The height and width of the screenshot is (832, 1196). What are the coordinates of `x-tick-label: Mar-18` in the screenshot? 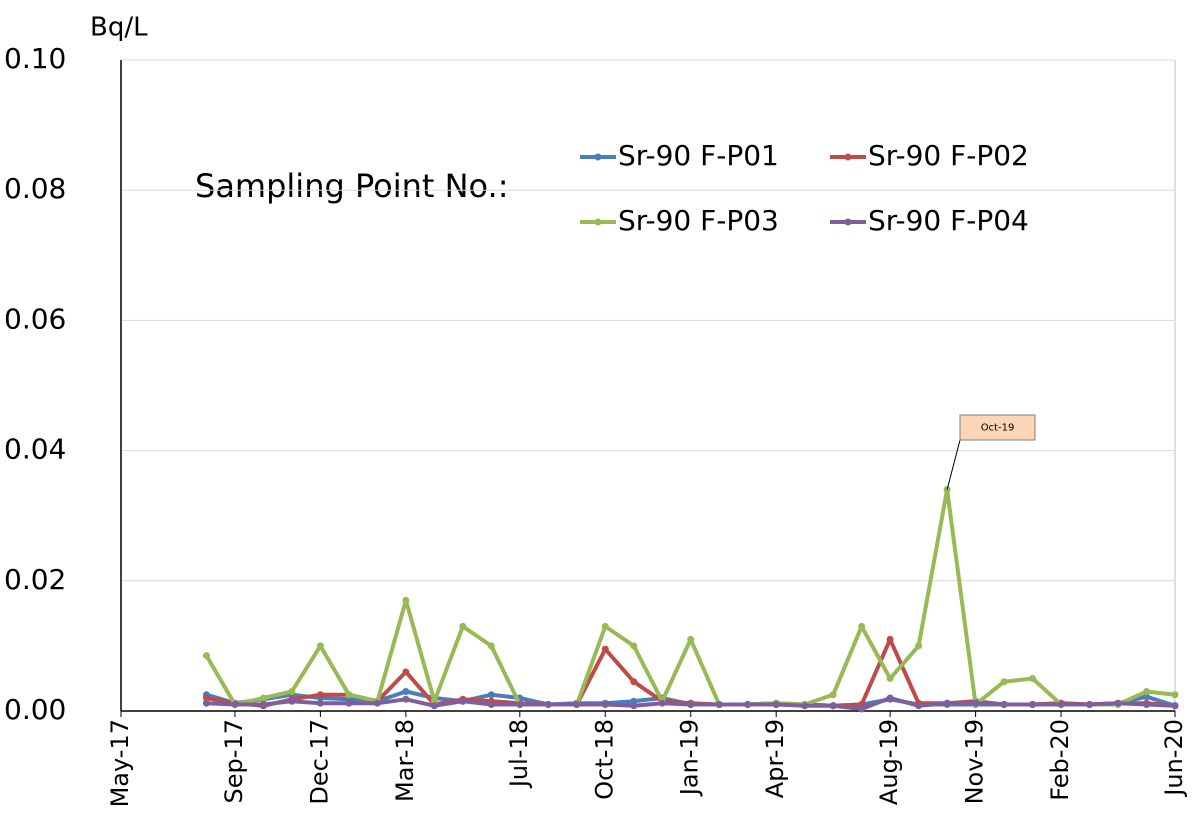 It's located at (405, 760).